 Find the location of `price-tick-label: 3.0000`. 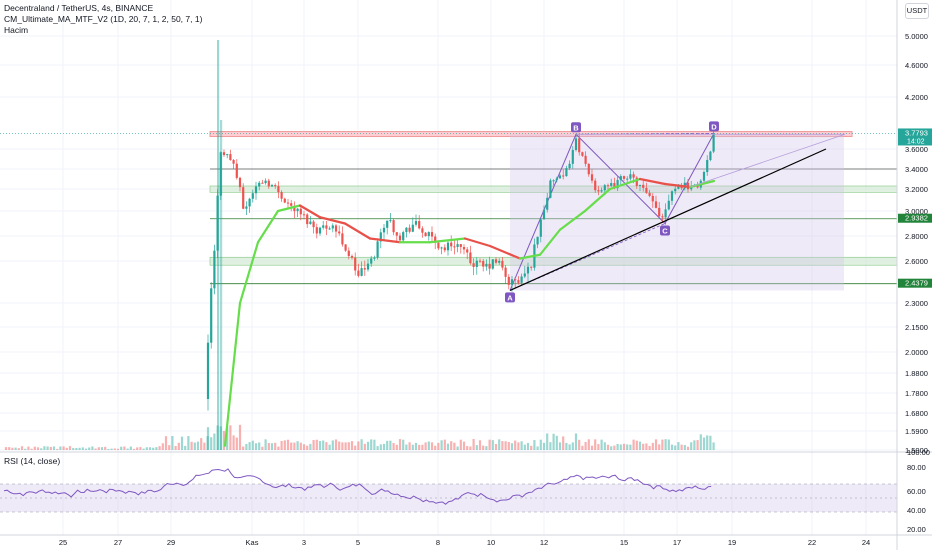

price-tick-label: 3.0000 is located at coordinates (916, 211).